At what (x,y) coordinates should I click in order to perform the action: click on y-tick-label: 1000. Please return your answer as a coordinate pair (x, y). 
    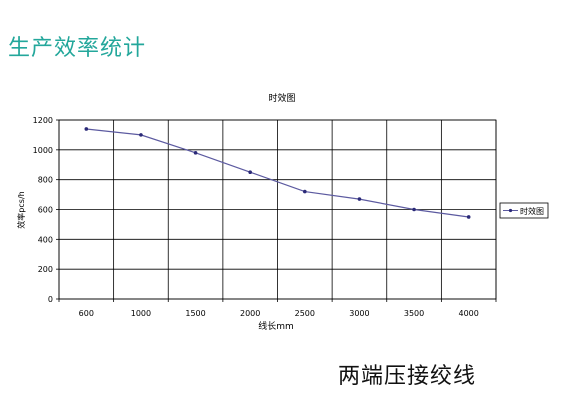
    Looking at the image, I should click on (43, 150).